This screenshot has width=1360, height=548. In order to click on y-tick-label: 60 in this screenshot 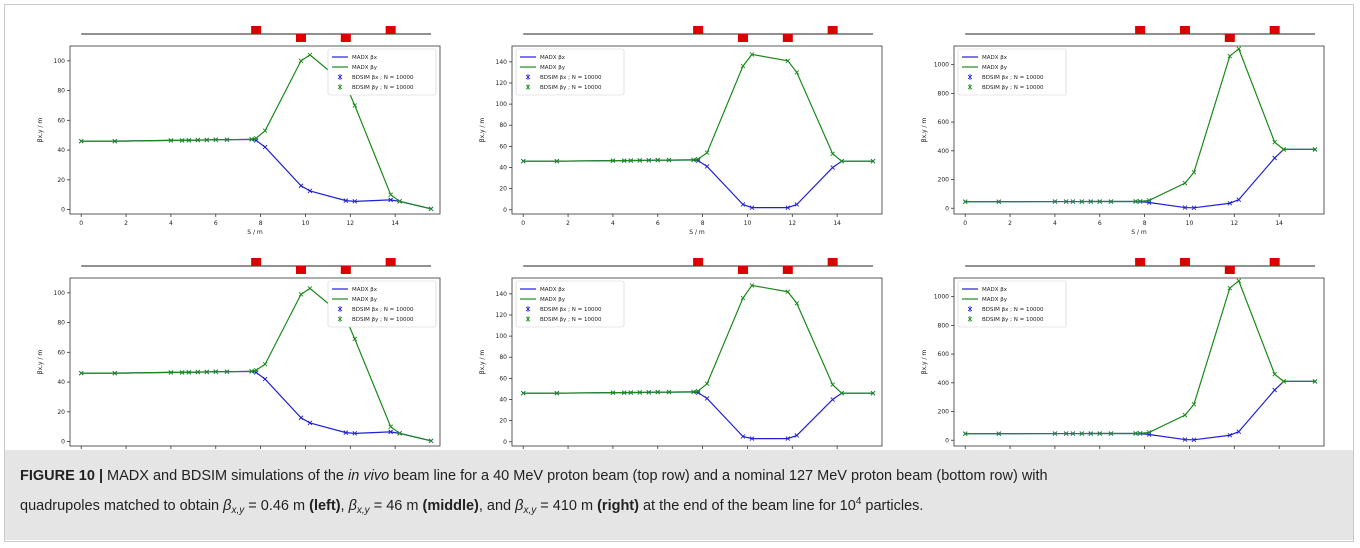, I will do `click(503, 378)`.